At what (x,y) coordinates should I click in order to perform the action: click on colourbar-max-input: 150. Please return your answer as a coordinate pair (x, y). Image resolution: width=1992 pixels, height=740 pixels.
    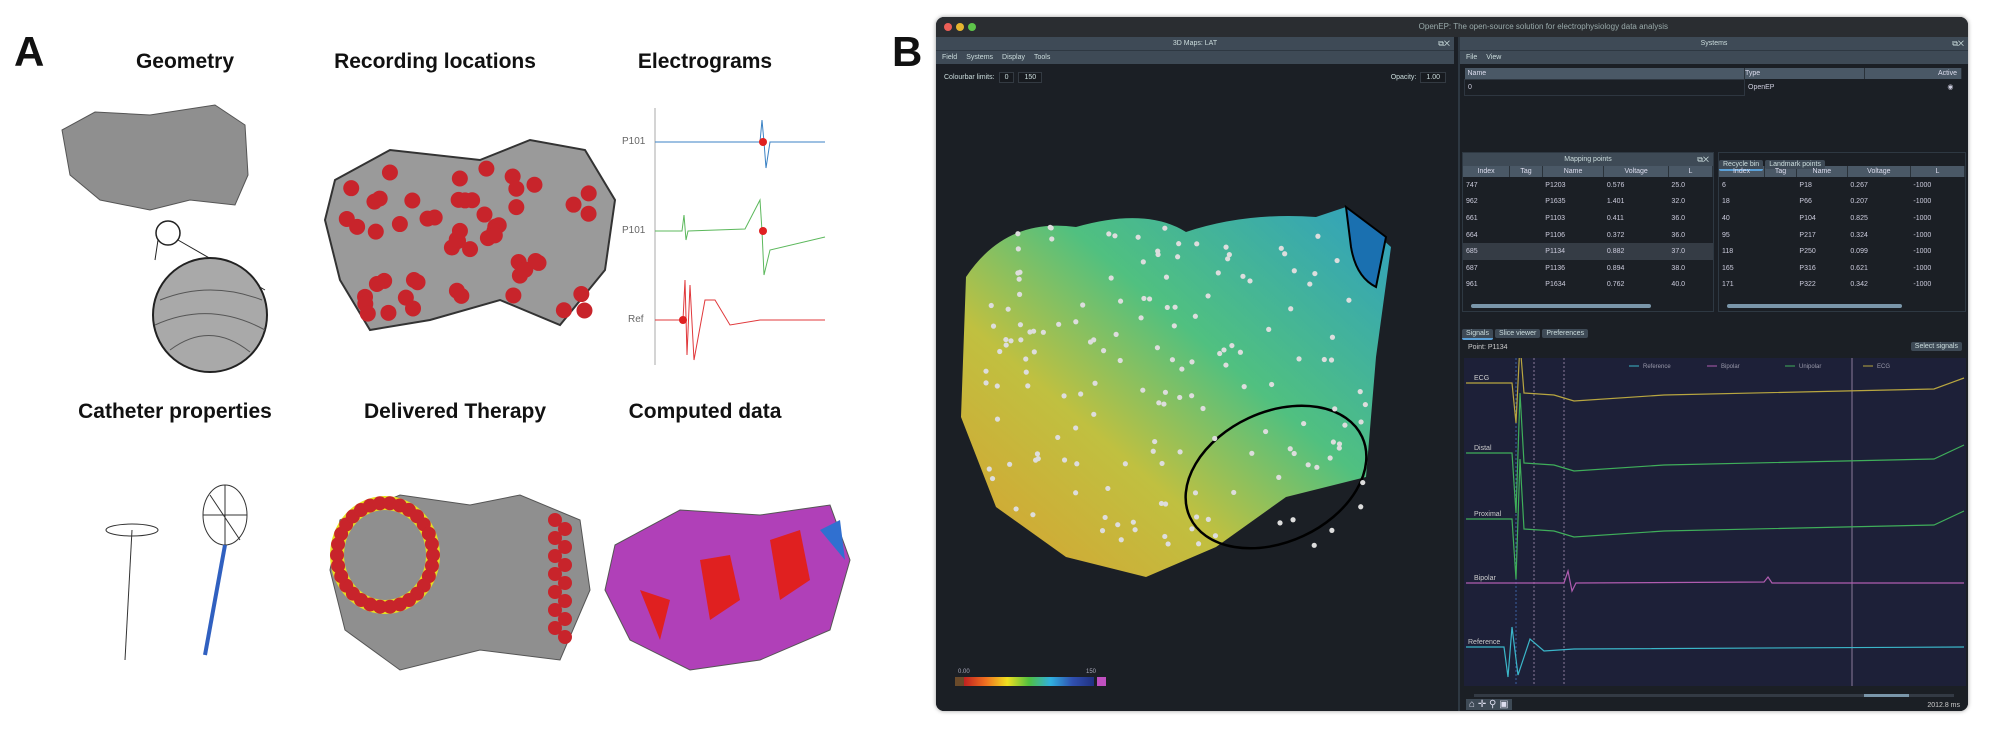
    Looking at the image, I should click on (1030, 77).